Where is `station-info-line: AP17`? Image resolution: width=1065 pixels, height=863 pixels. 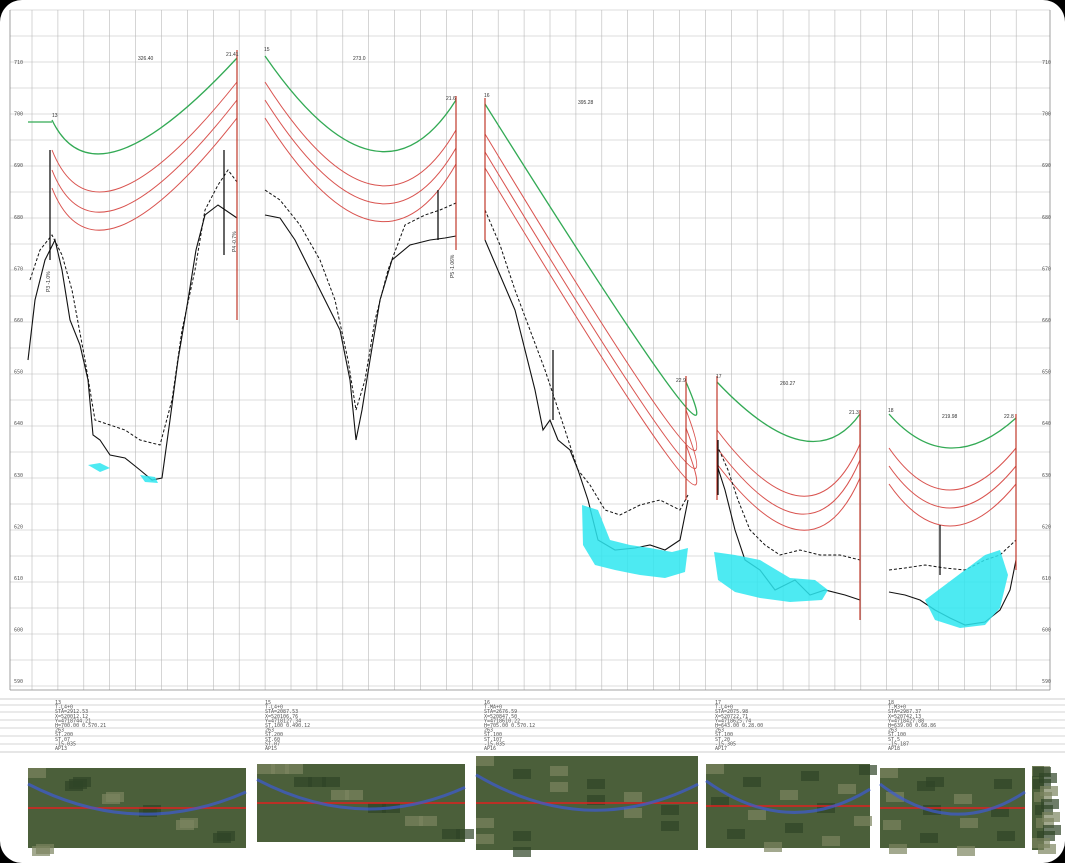
station-info-line: AP17 is located at coordinates (721, 749).